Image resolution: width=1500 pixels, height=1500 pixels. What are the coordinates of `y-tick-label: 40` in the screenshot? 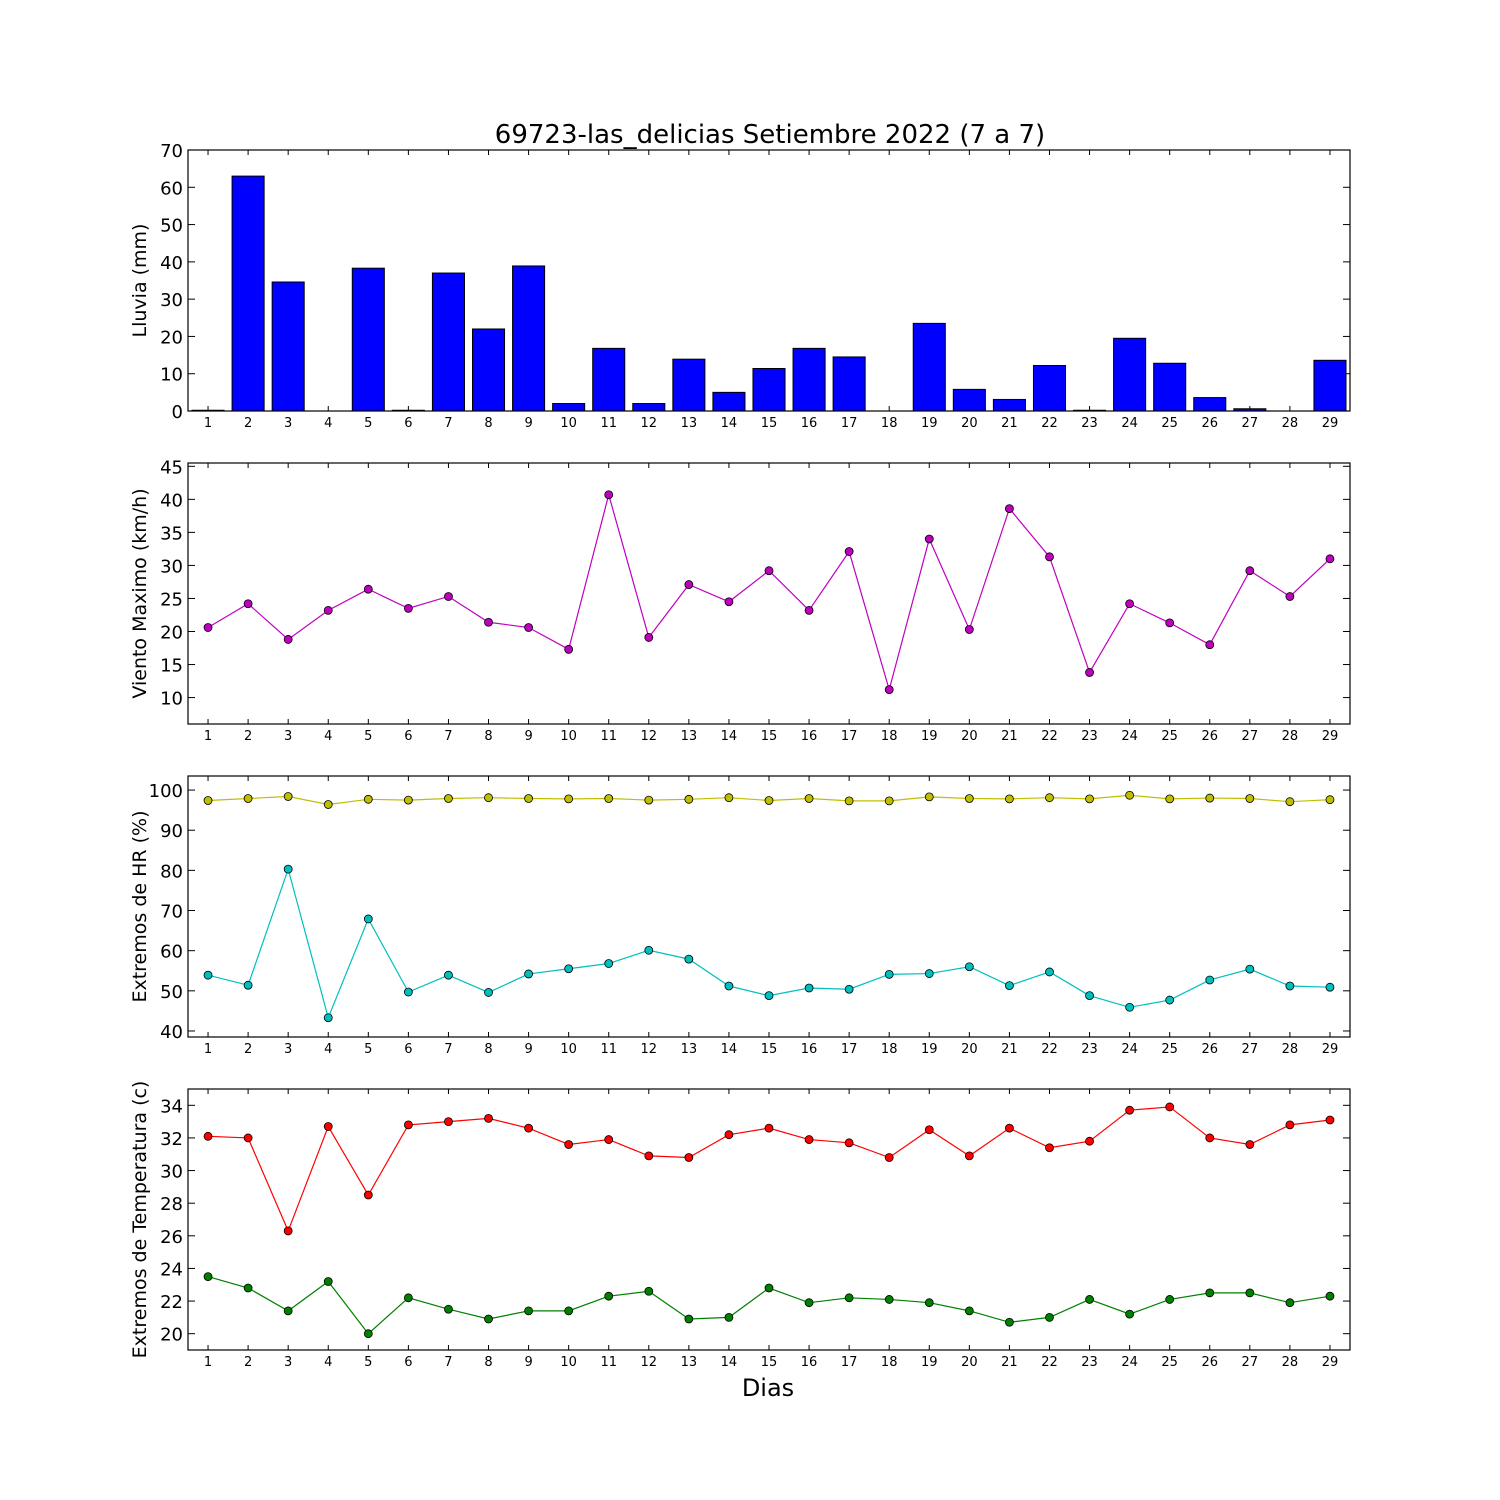 It's located at (171, 500).